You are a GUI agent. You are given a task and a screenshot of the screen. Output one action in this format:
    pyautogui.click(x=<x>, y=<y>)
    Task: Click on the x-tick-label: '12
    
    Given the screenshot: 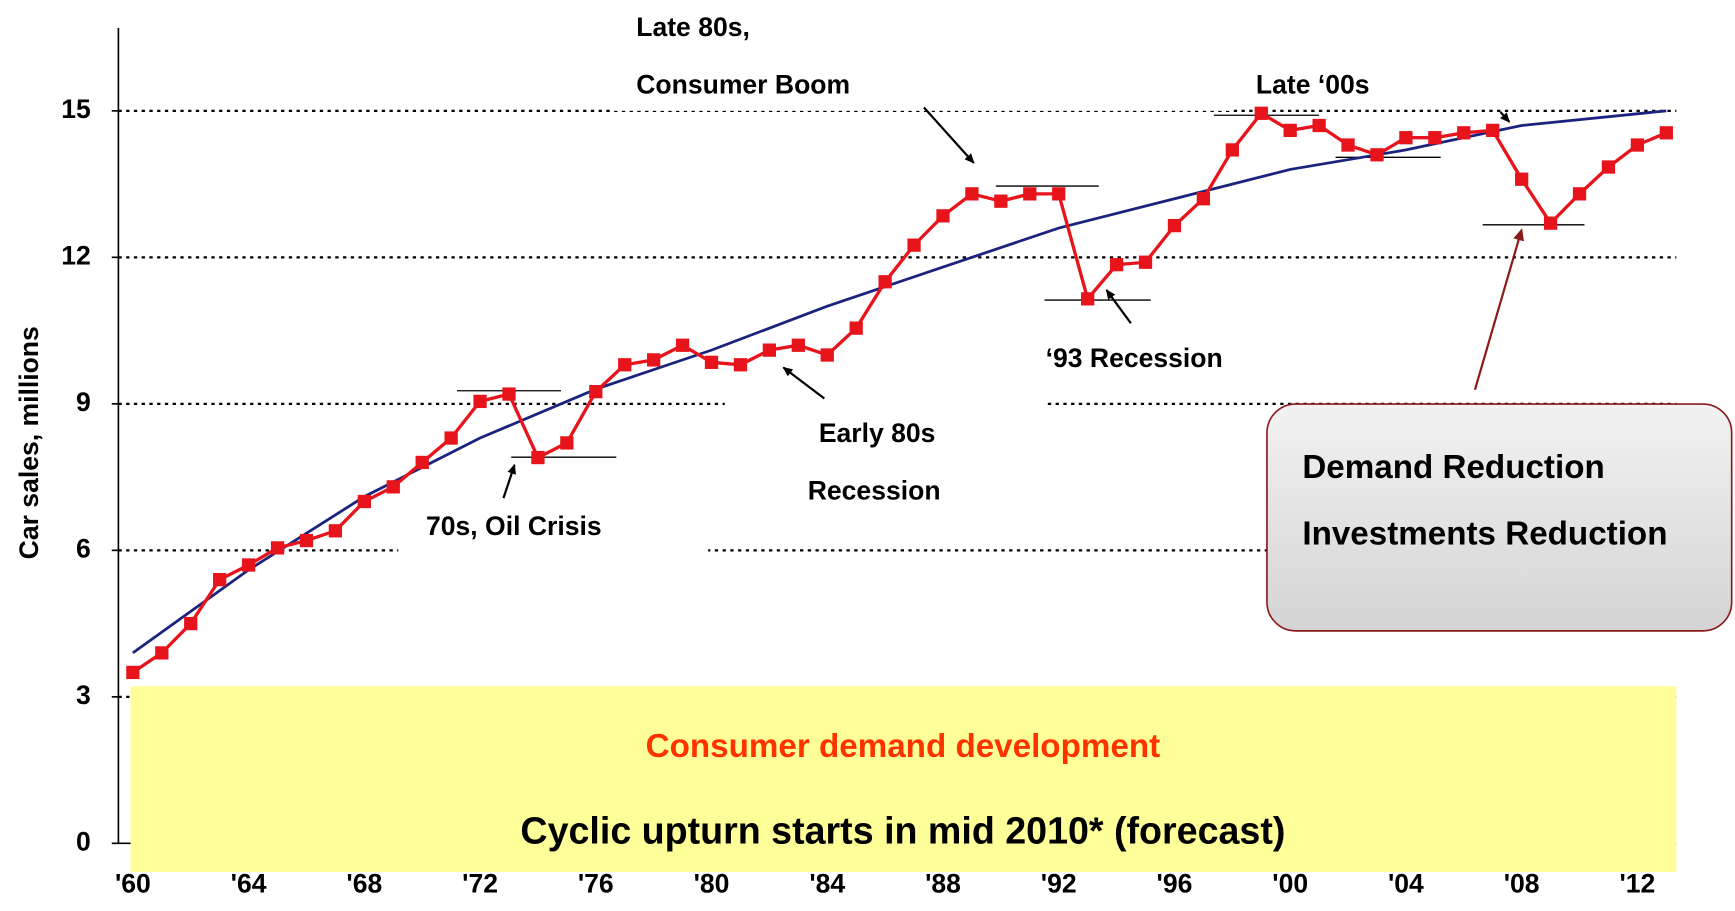 What is the action you would take?
    pyautogui.click(x=1637, y=883)
    